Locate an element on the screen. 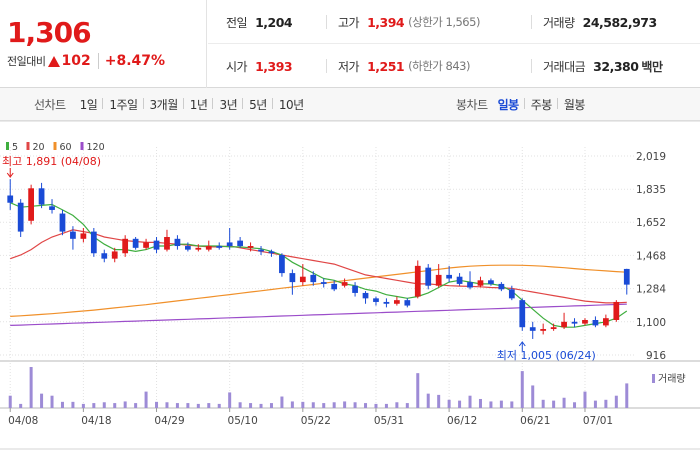  period-1w: 1주일 is located at coordinates (122, 104).